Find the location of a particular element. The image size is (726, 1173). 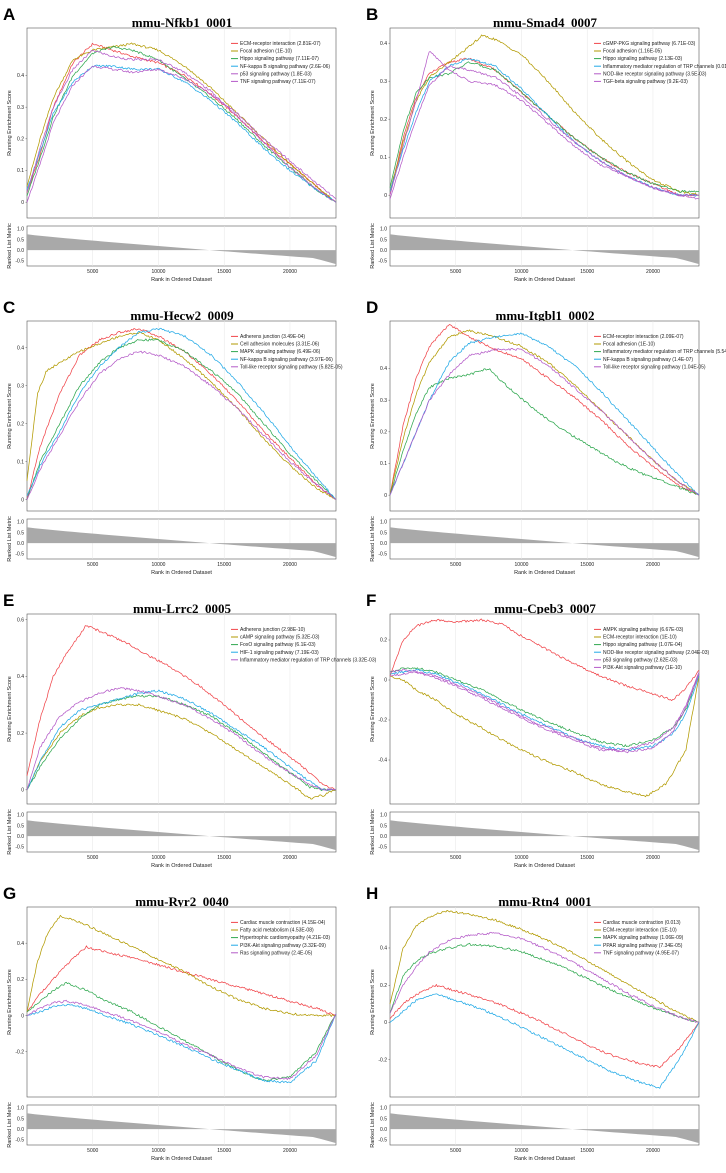

legend-entry: p53 signaling pathway (2.62E-03) is located at coordinates (640, 660).